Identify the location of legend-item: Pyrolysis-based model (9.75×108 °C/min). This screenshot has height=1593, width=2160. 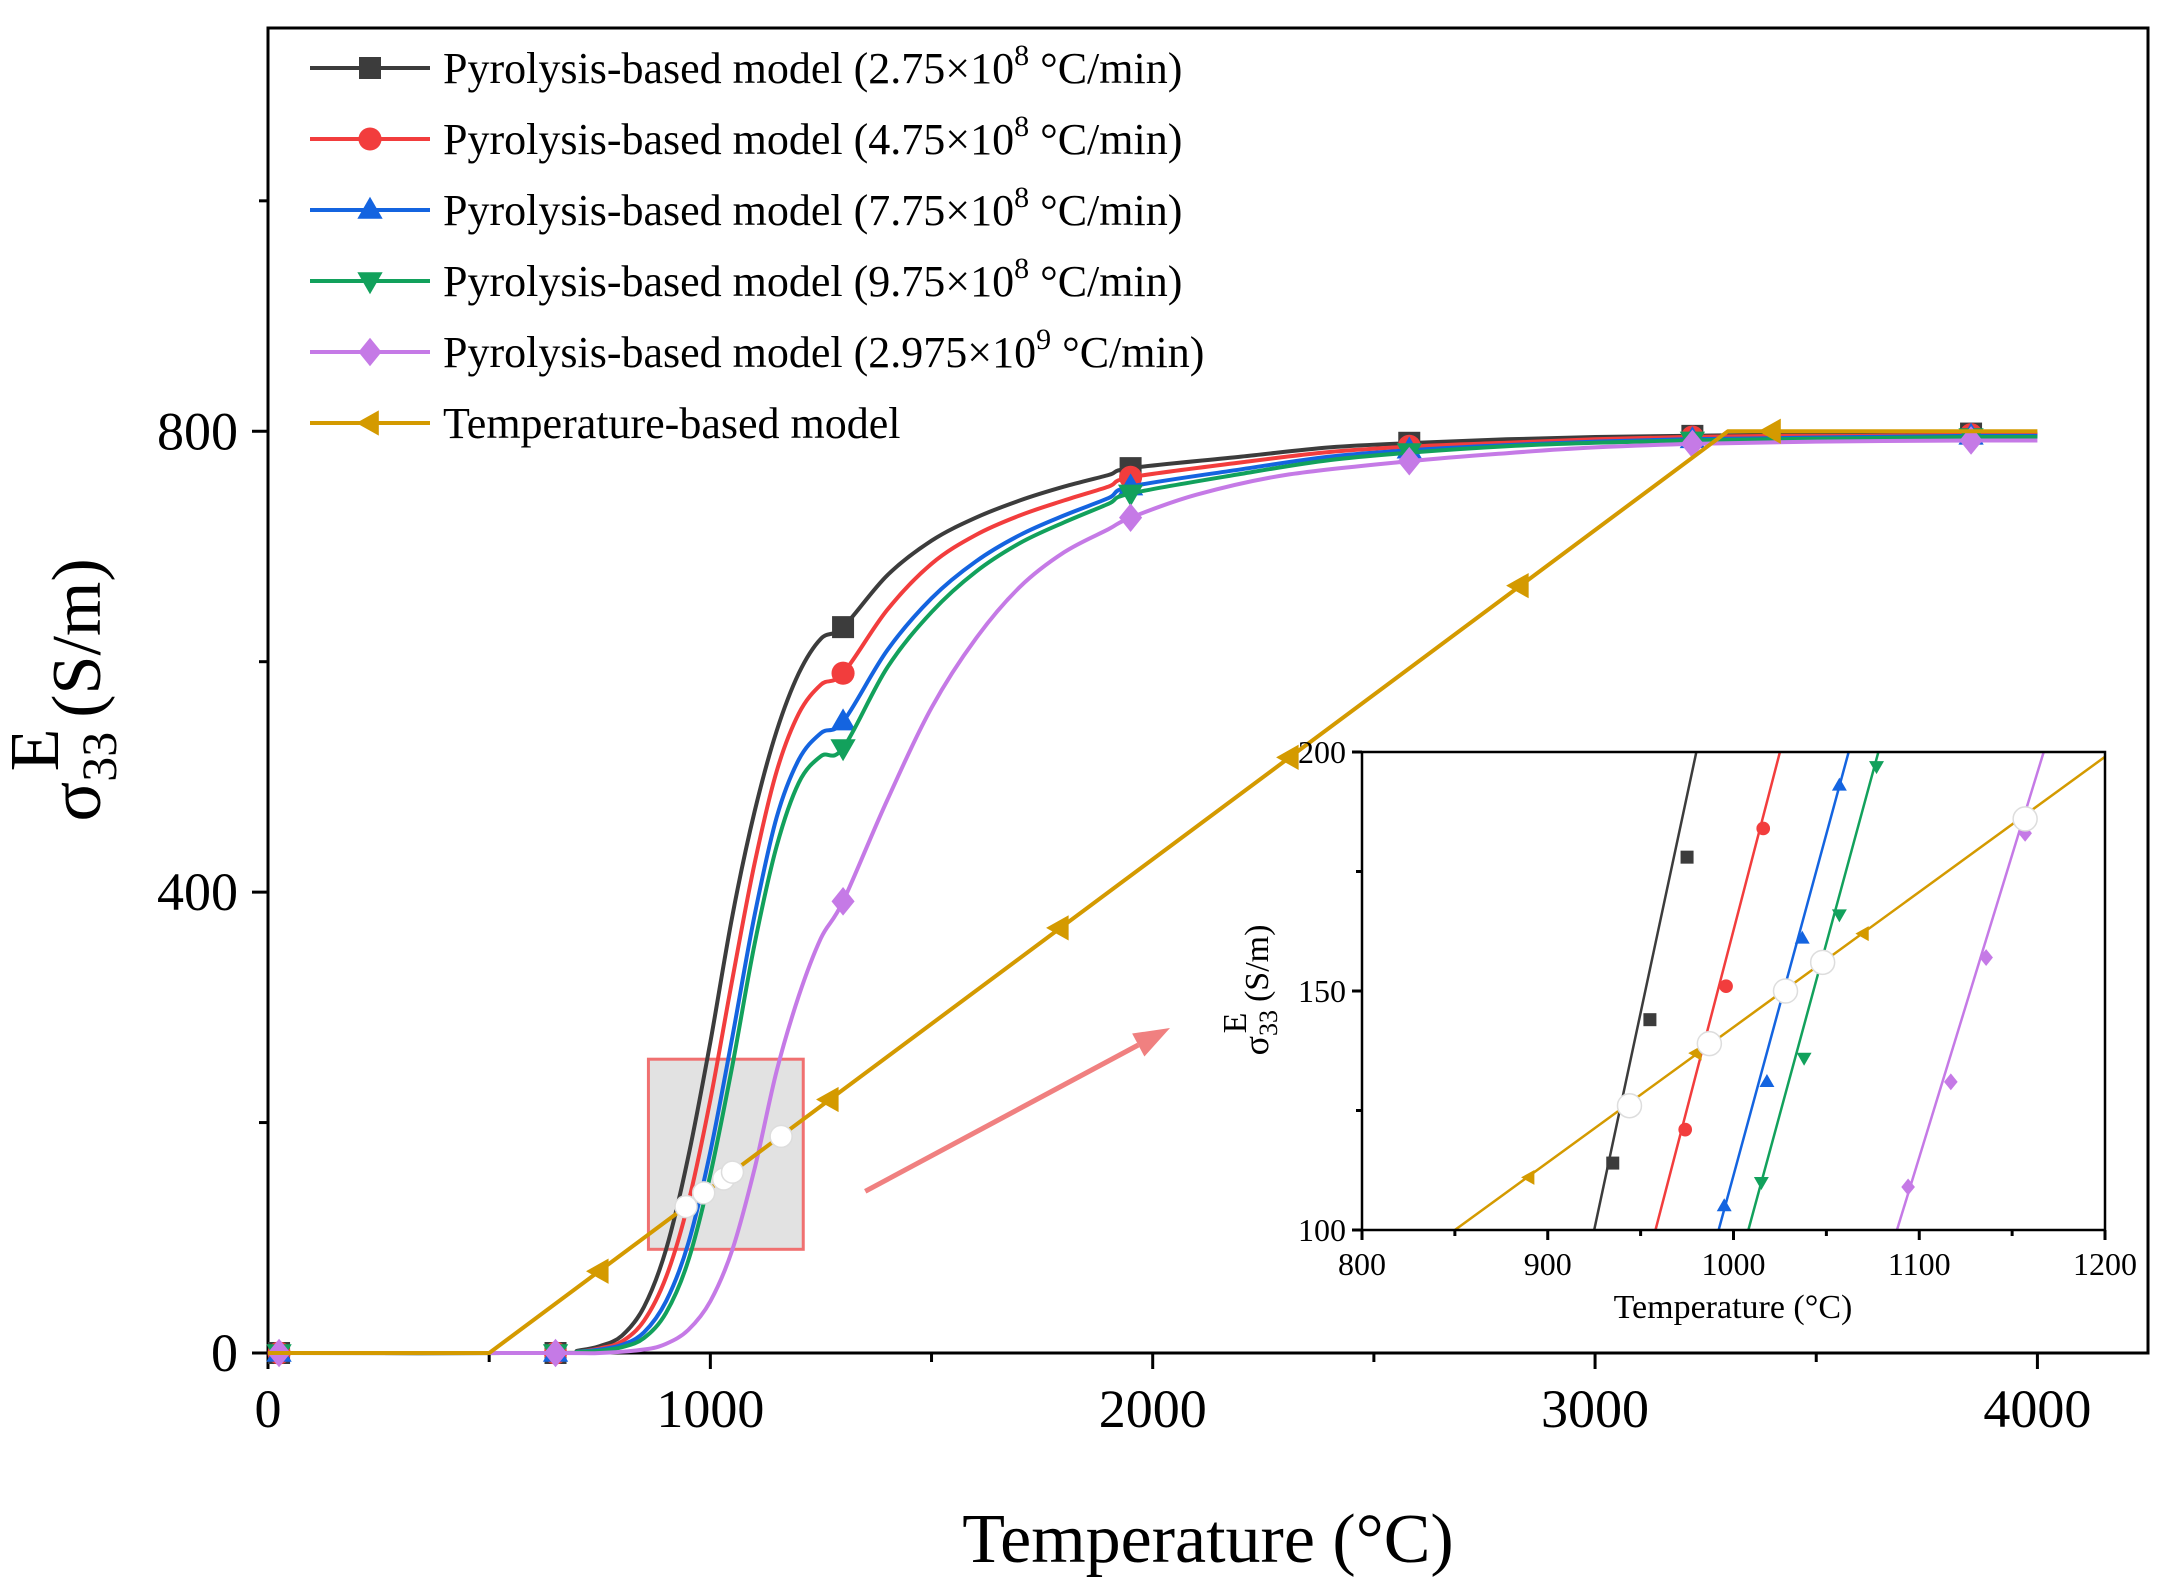
(746, 279).